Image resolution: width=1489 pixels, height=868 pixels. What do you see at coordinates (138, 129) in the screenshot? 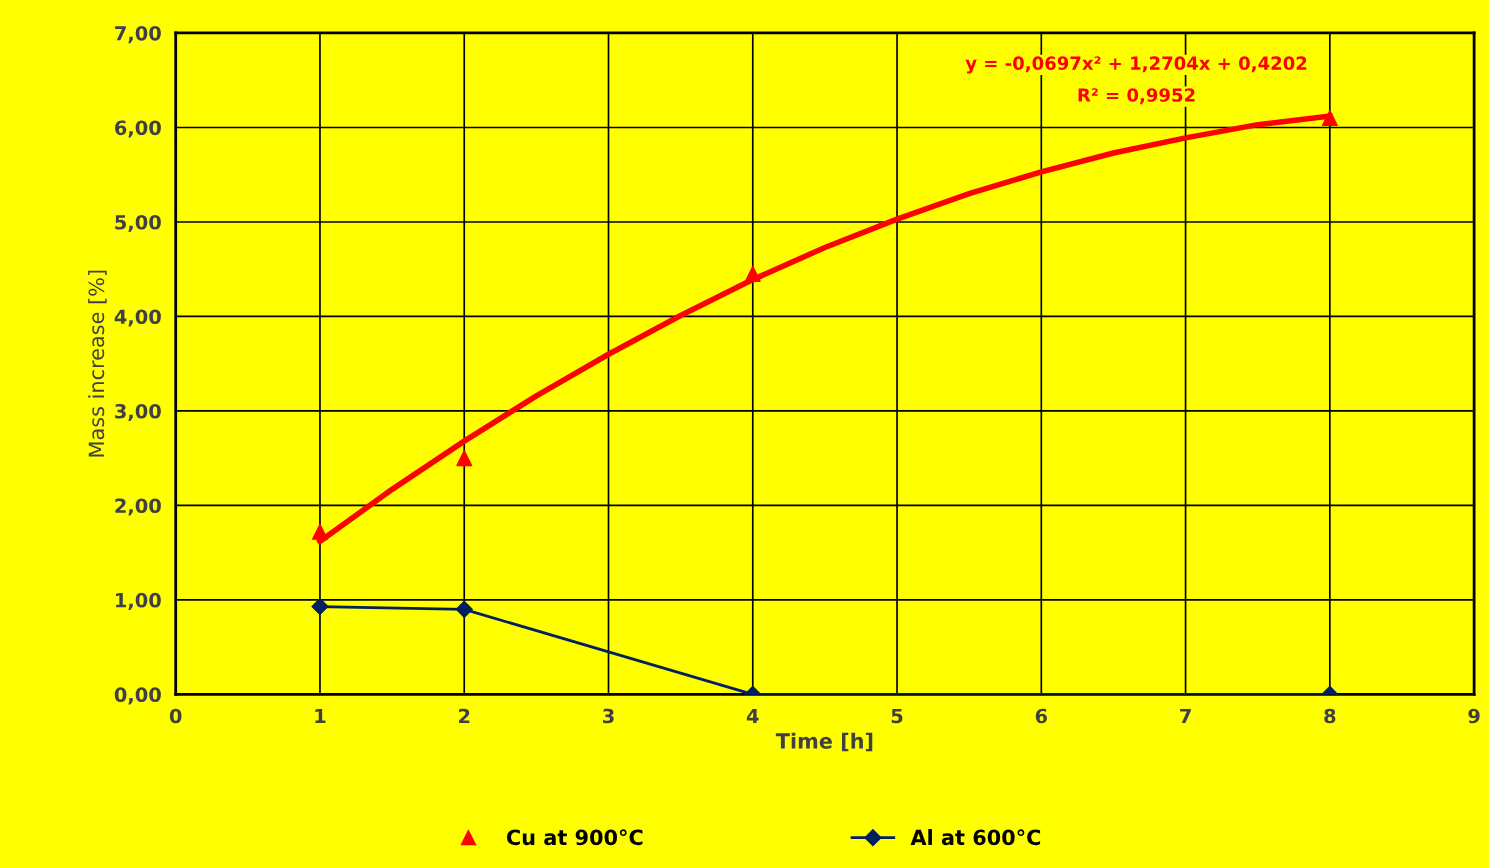
I see `y-tick-label: 6,00` at bounding box center [138, 129].